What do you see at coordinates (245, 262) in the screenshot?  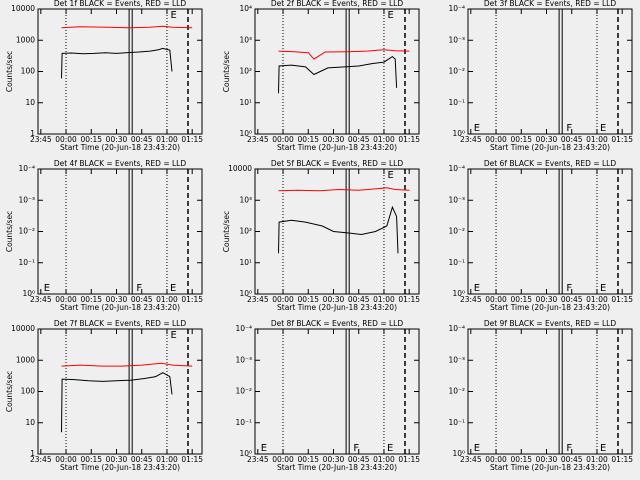 I see `y-tick-label: 10¹` at bounding box center [245, 262].